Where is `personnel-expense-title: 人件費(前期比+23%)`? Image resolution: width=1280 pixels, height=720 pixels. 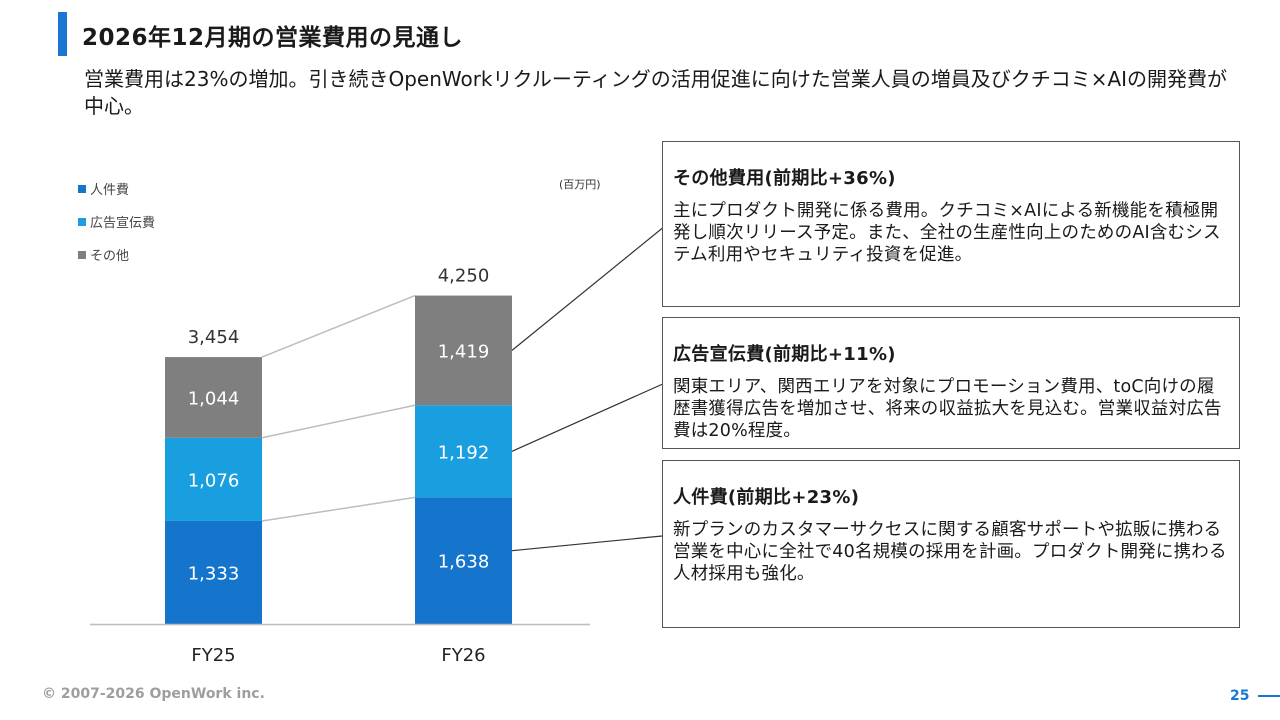 personnel-expense-title: 人件費(前期比+23%) is located at coordinates (766, 497).